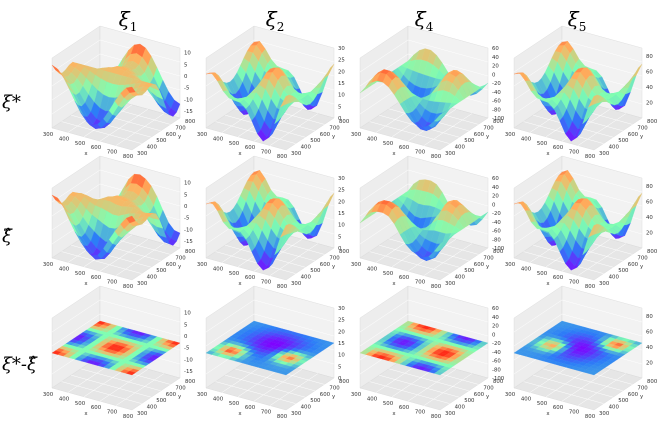 Image resolution: width=664 pixels, height=435 pixels. What do you see at coordinates (496, 93) in the screenshot?
I see `z-tick-label: -40` at bounding box center [496, 93].